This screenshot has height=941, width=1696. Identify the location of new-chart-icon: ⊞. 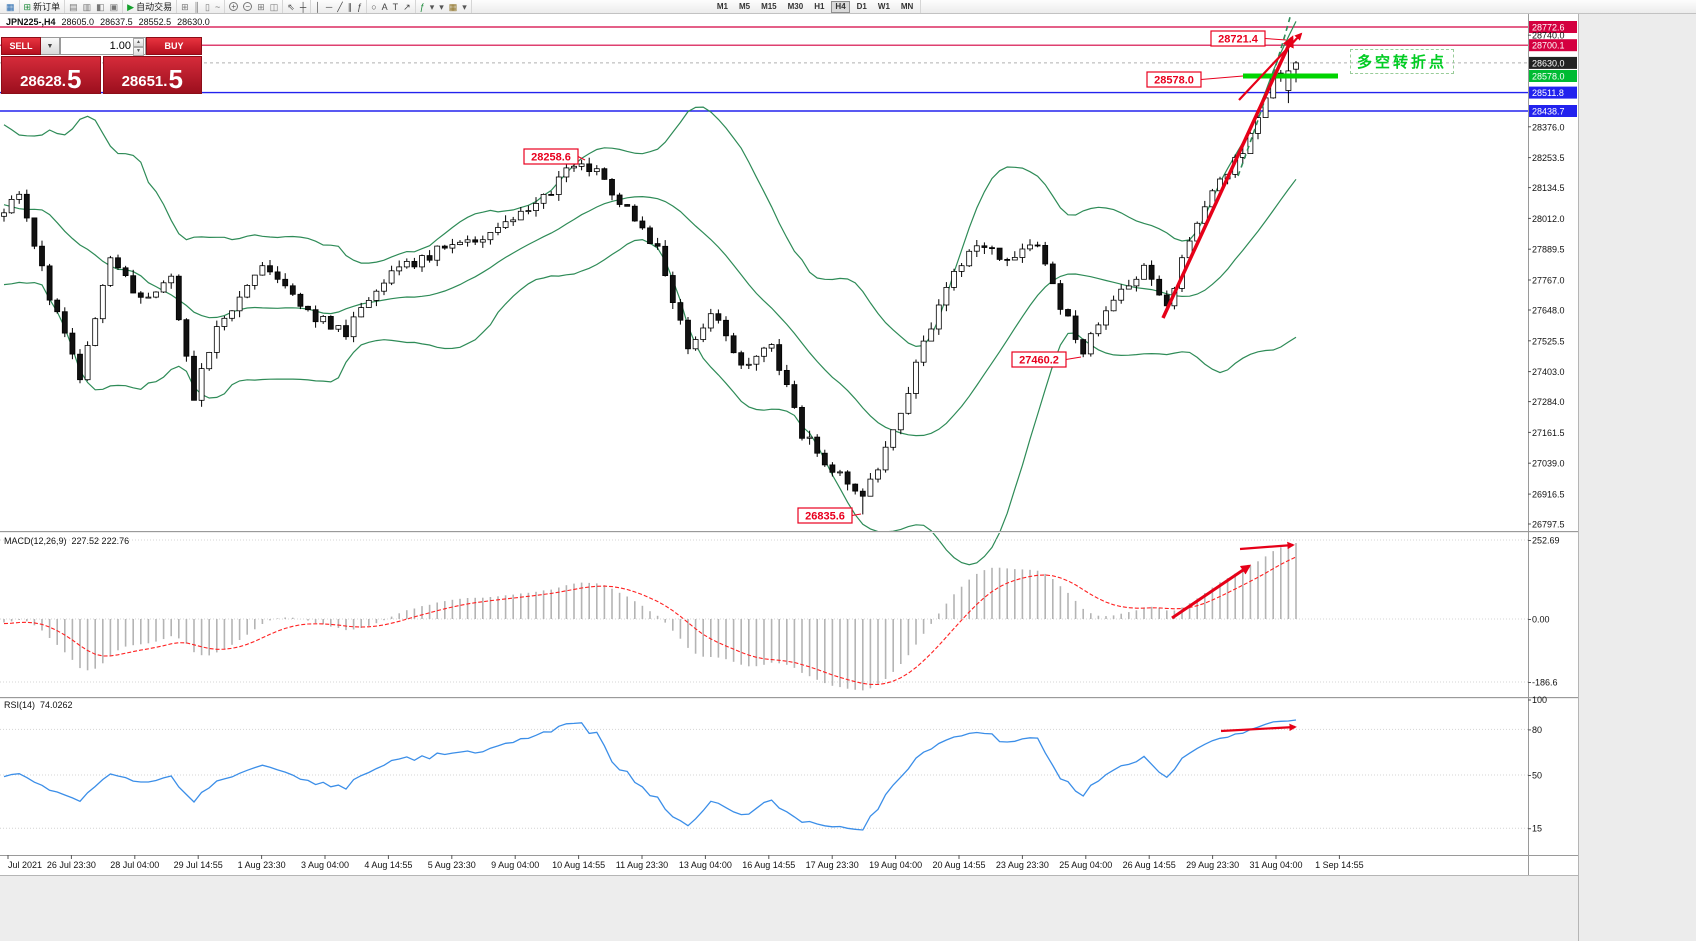
(185, 7).